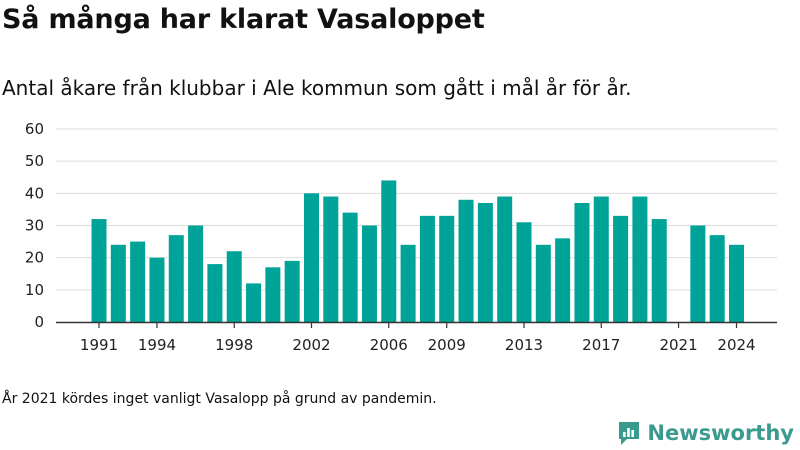  Describe the element at coordinates (736, 345) in the screenshot. I see `x-tick-label: 2024` at that location.